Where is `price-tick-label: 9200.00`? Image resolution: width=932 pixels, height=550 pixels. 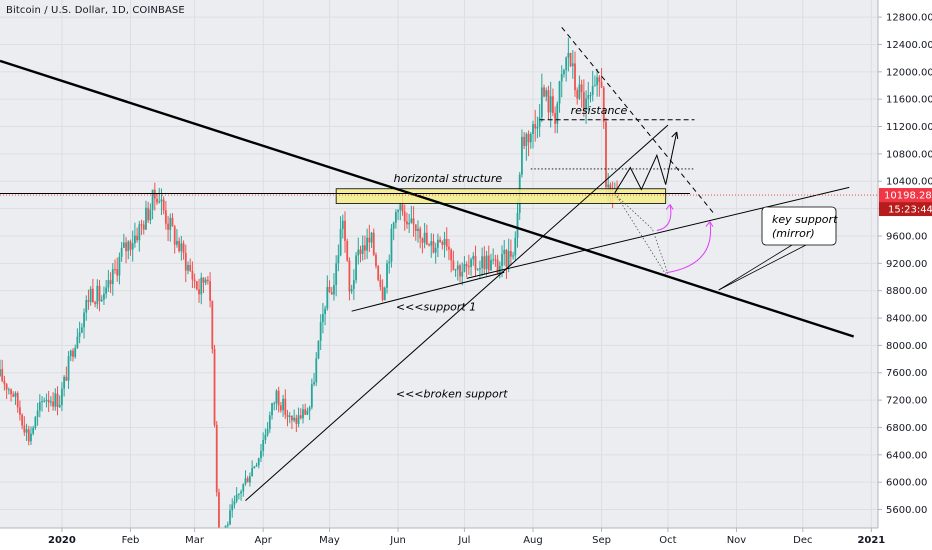 price-tick-label: 9200.00 is located at coordinates (906, 264).